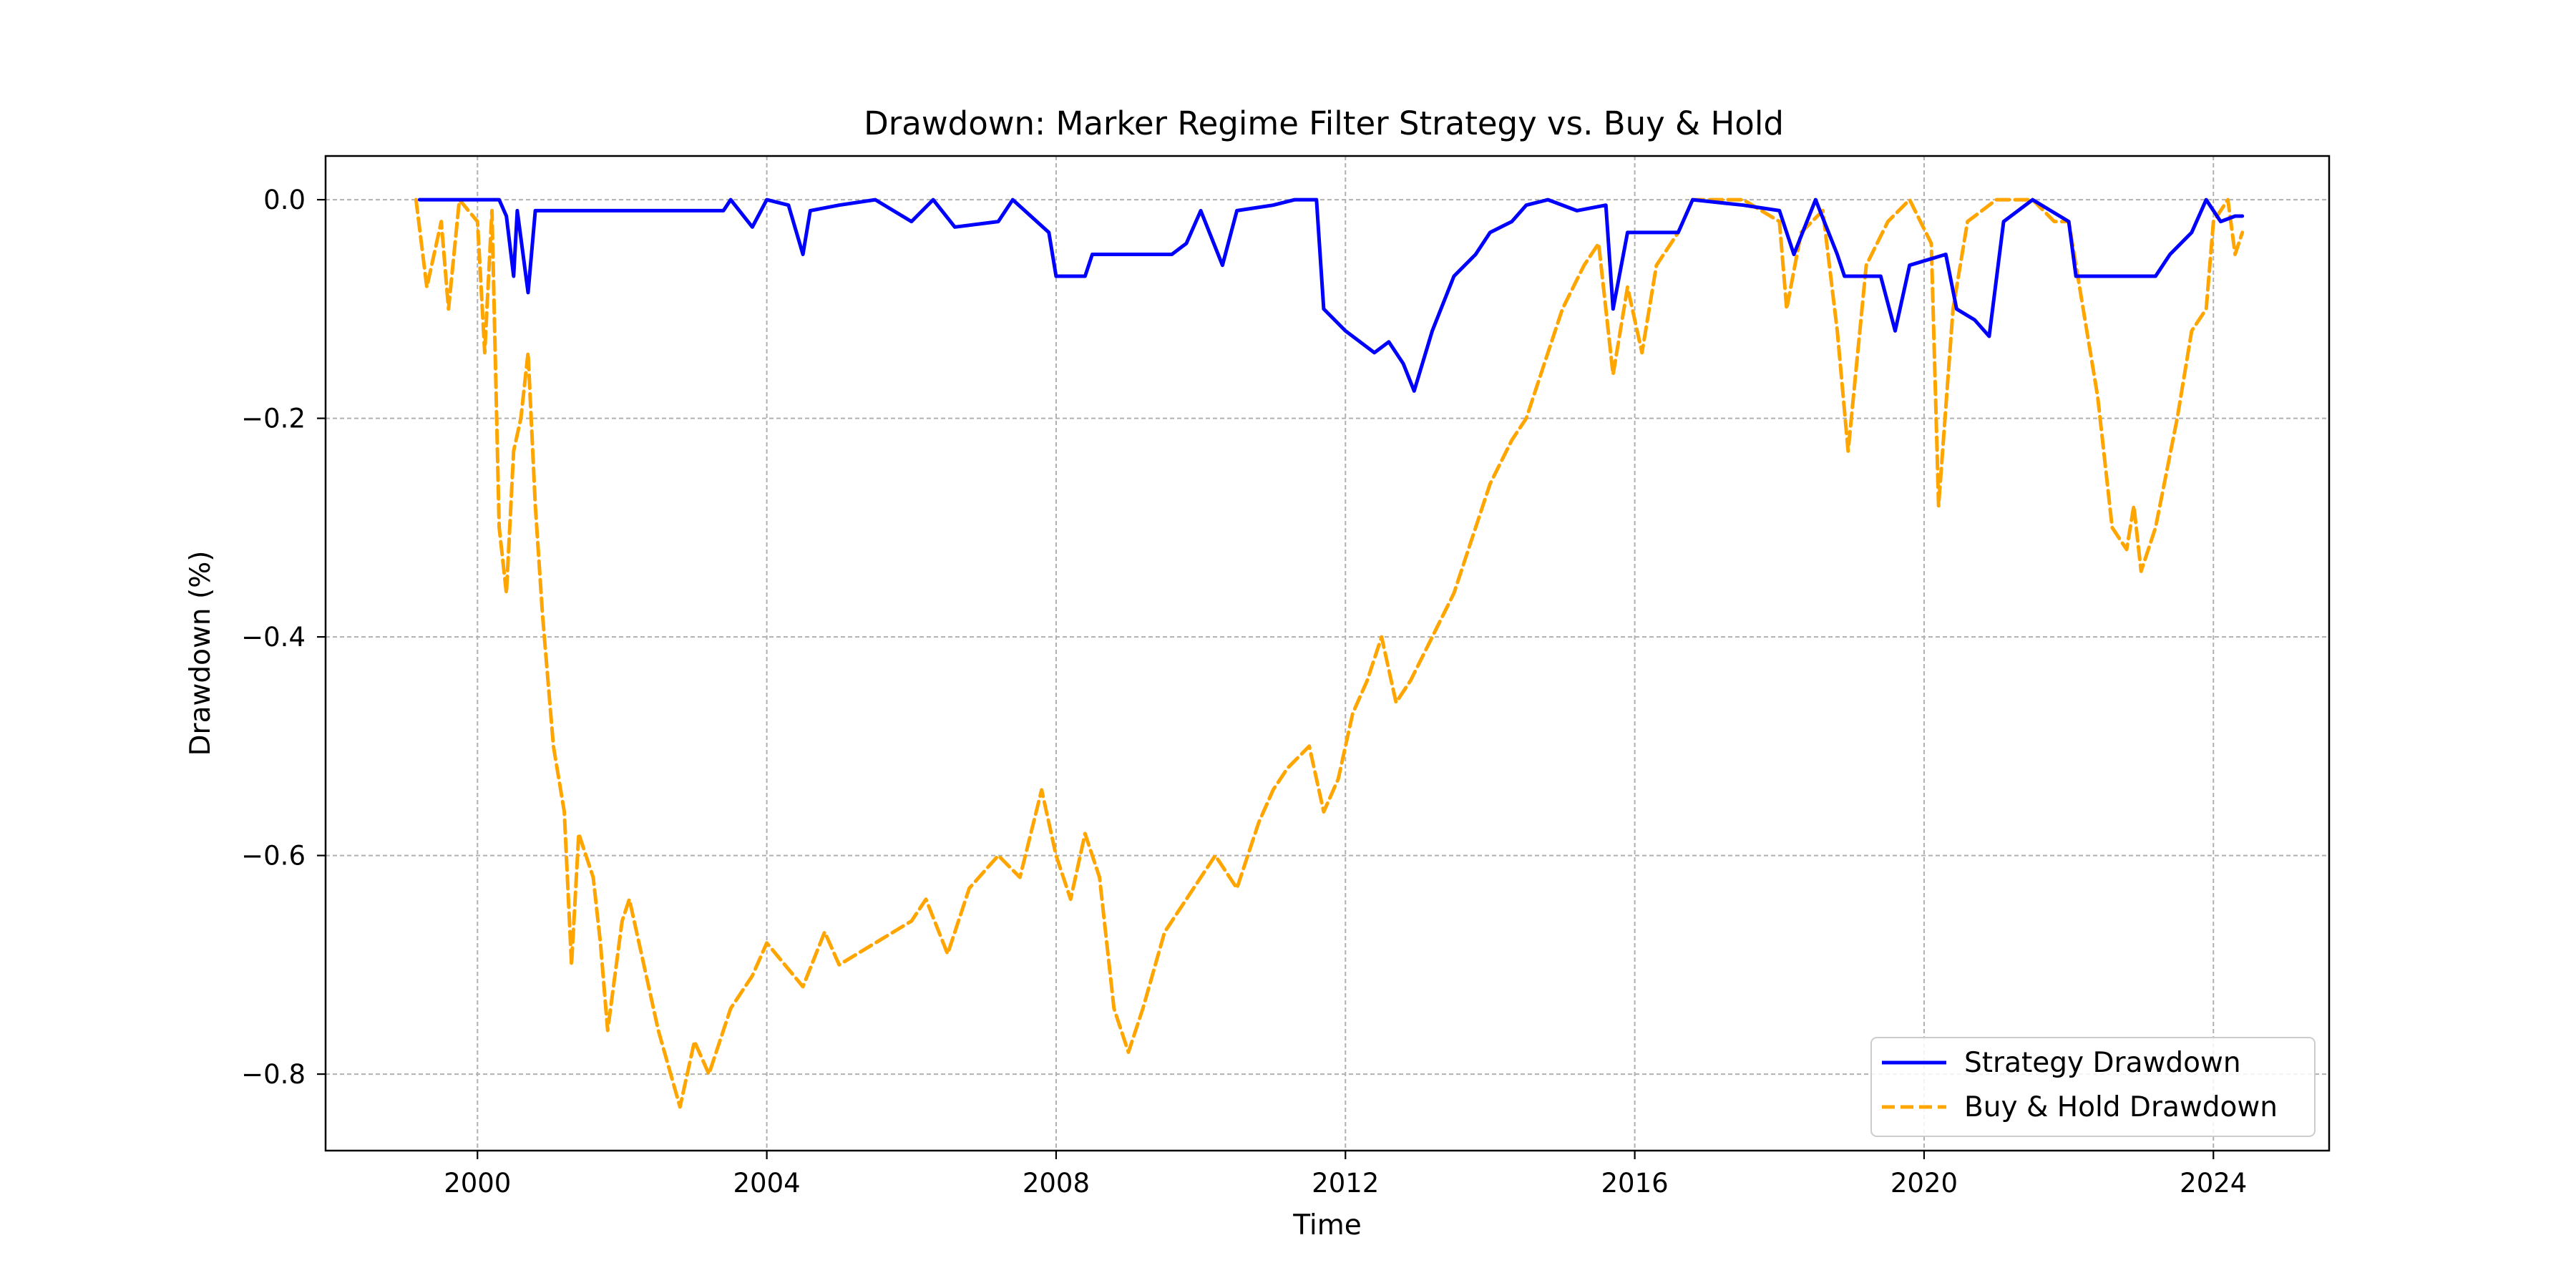  Describe the element at coordinates (284, 200) in the screenshot. I see `y-tick-label: 0.0` at that location.